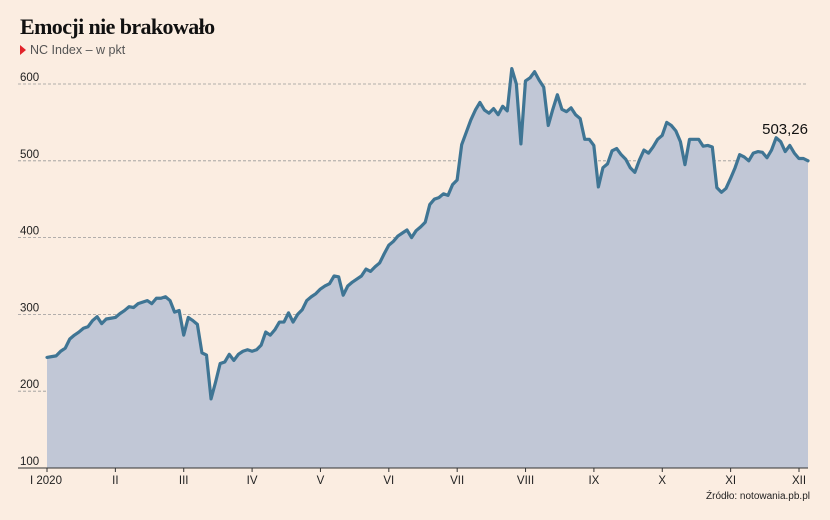 Image resolution: width=830 pixels, height=520 pixels. What do you see at coordinates (46, 481) in the screenshot?
I see `x-tick-label: I 2020` at bounding box center [46, 481].